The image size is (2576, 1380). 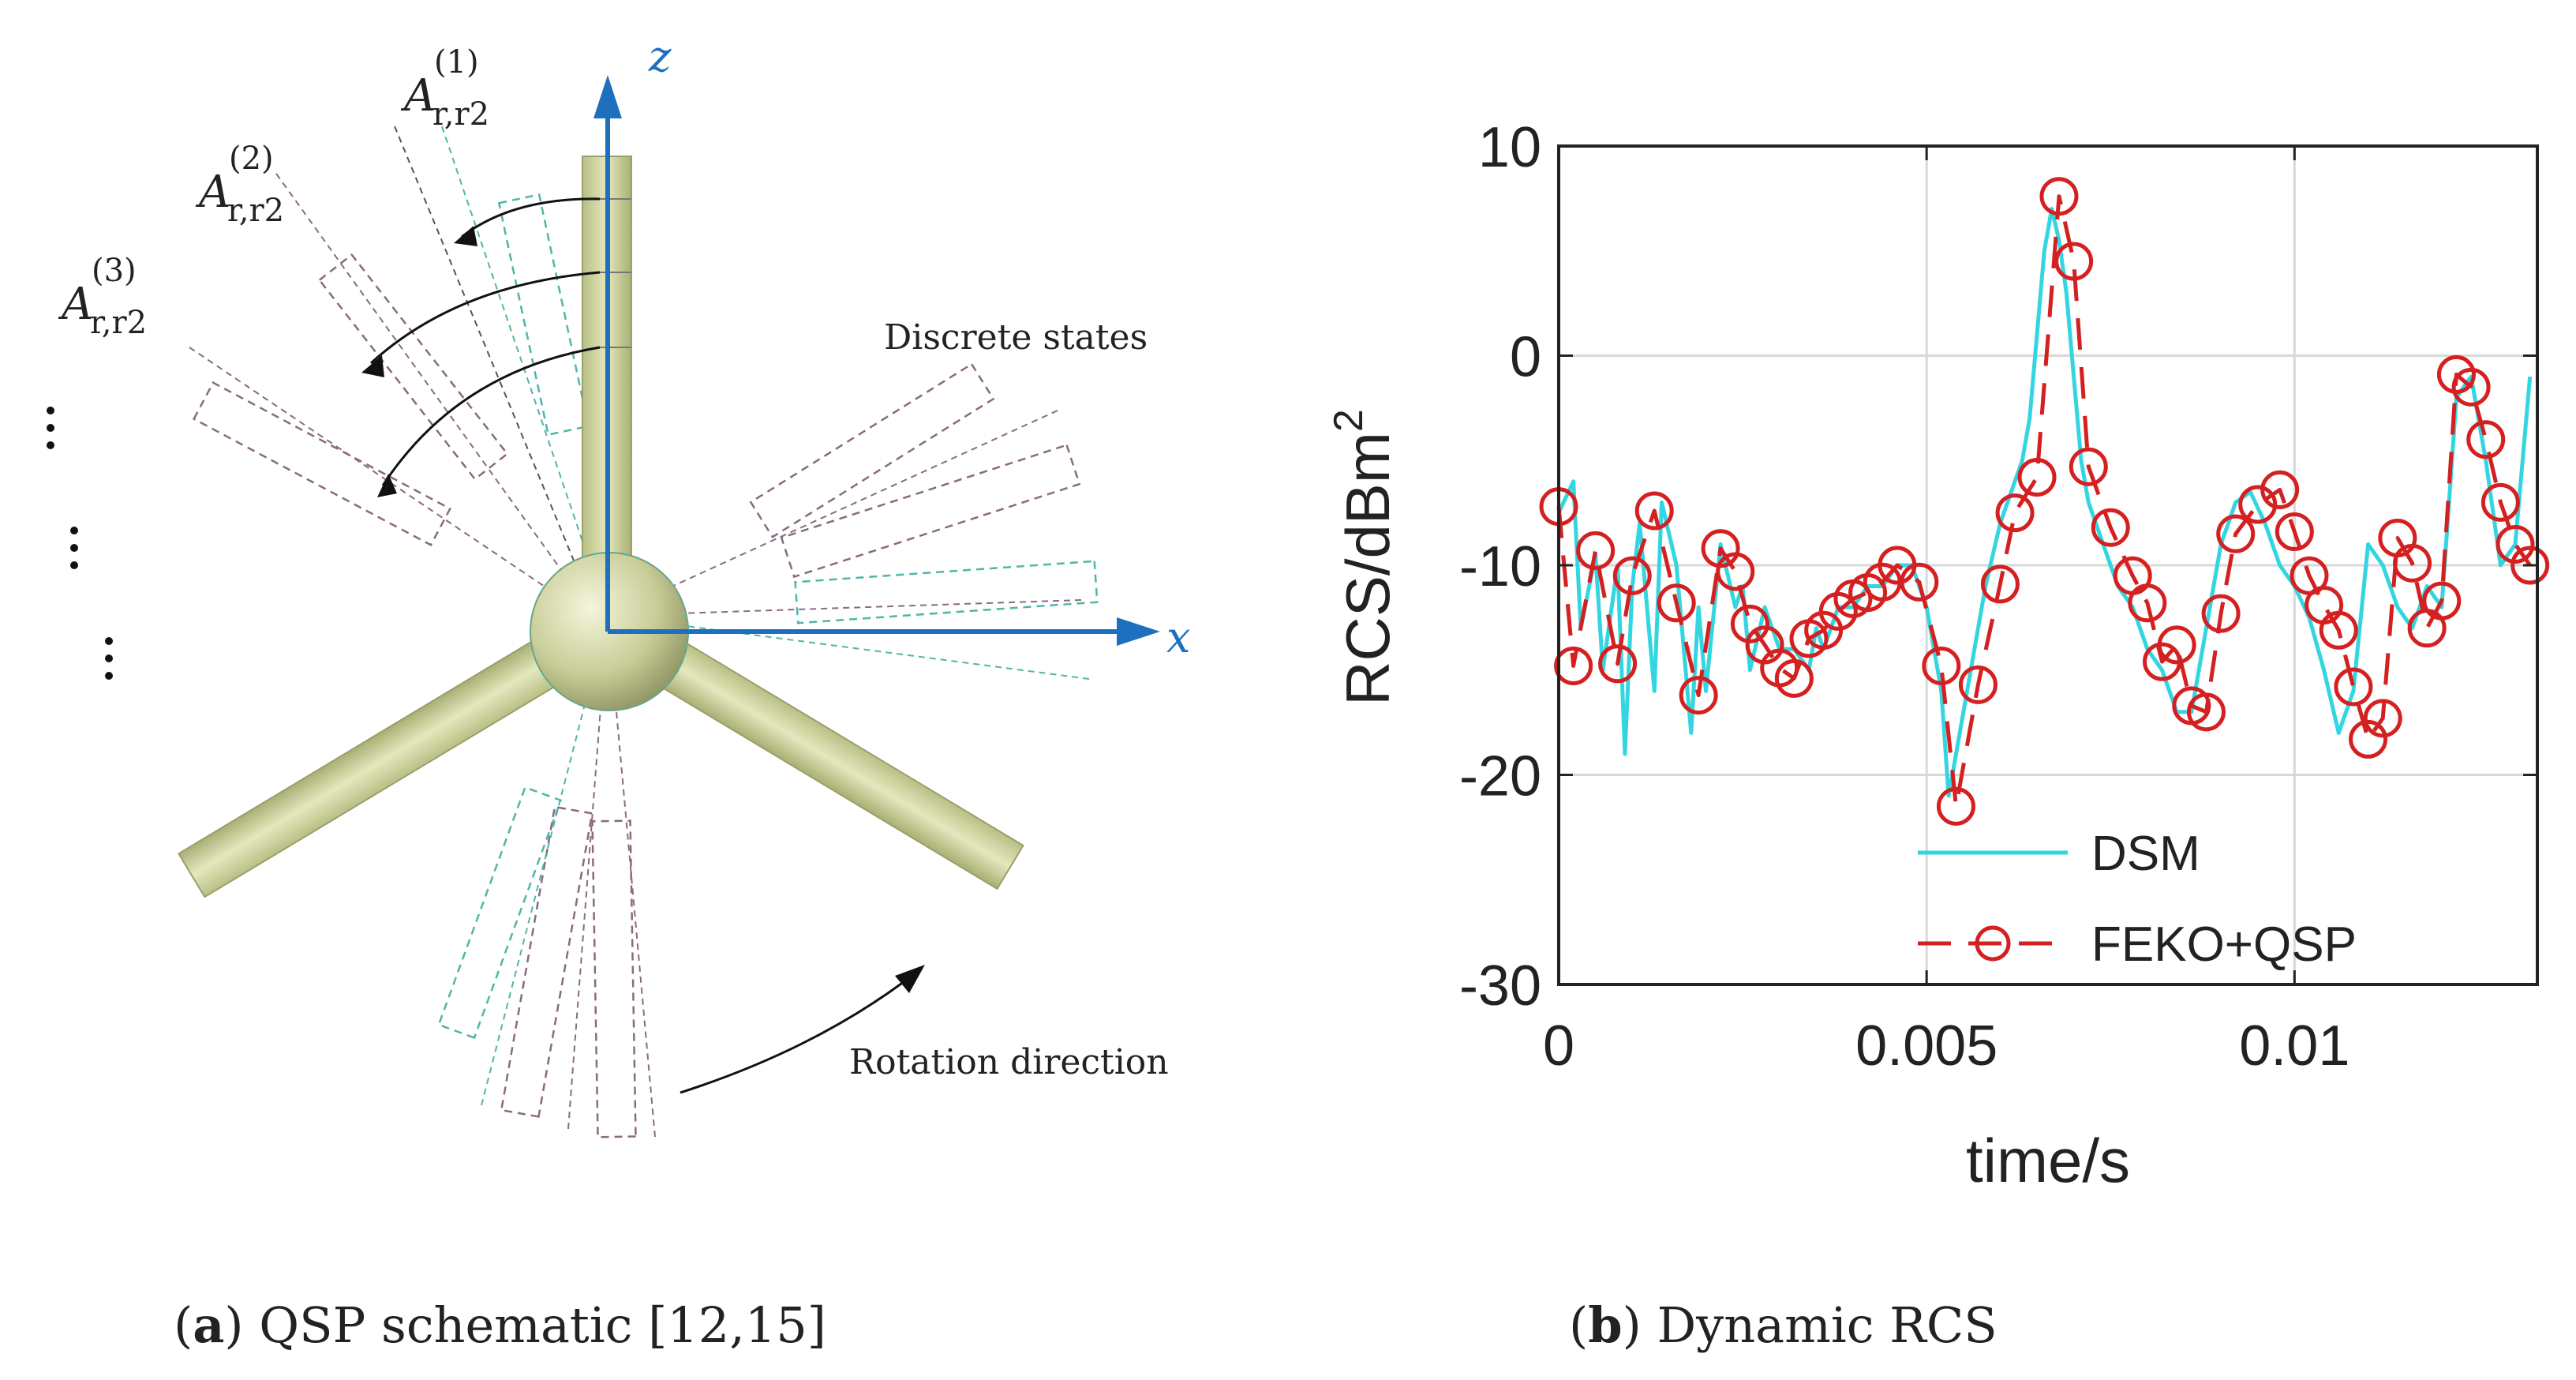 What do you see at coordinates (80, 543) in the screenshot?
I see `ellipsis-icons` at bounding box center [80, 543].